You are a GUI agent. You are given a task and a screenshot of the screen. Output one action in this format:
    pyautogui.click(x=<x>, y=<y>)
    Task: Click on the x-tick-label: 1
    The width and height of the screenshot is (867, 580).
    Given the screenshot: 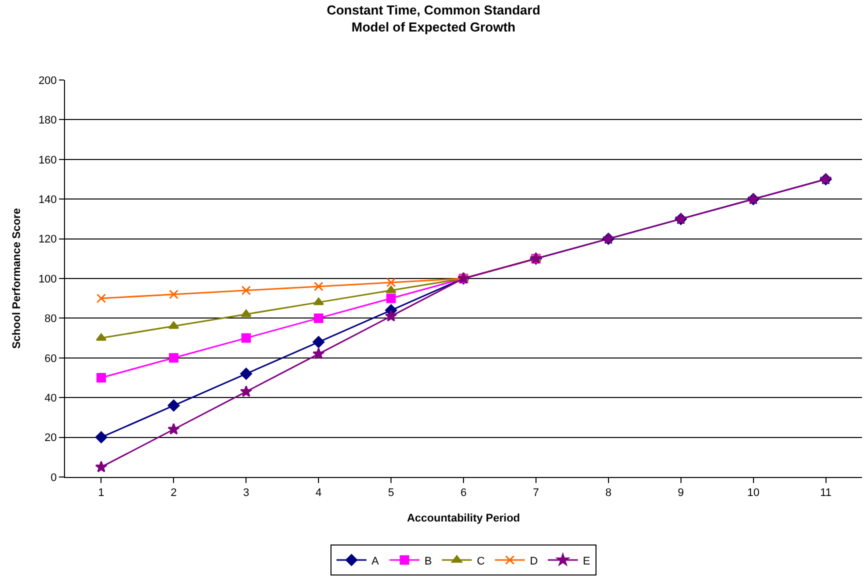 What is the action you would take?
    pyautogui.click(x=101, y=493)
    